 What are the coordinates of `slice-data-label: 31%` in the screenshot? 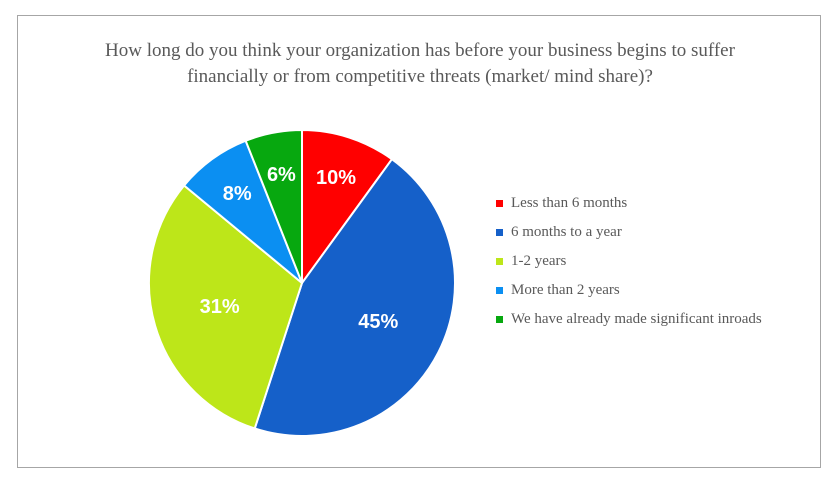 It's located at (220, 307).